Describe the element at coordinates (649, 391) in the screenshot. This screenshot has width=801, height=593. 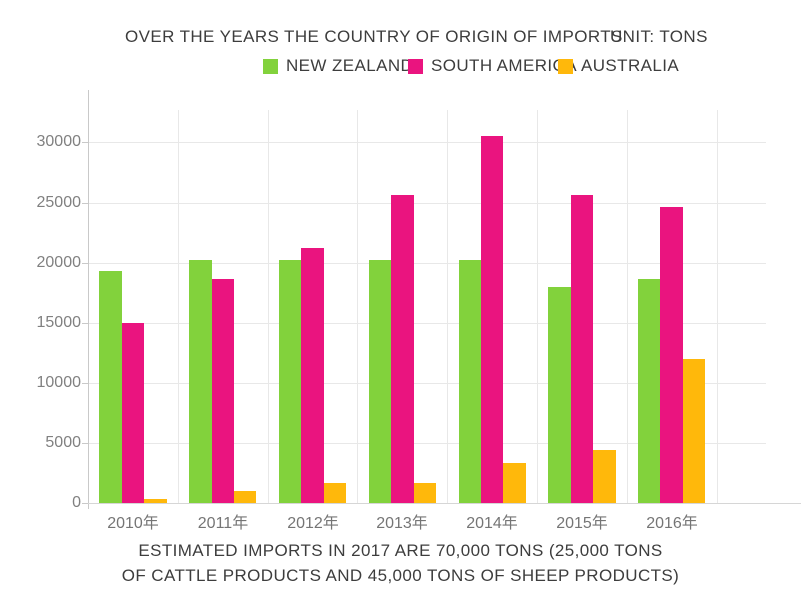
I see `bar-new-zealand-2016-` at that location.